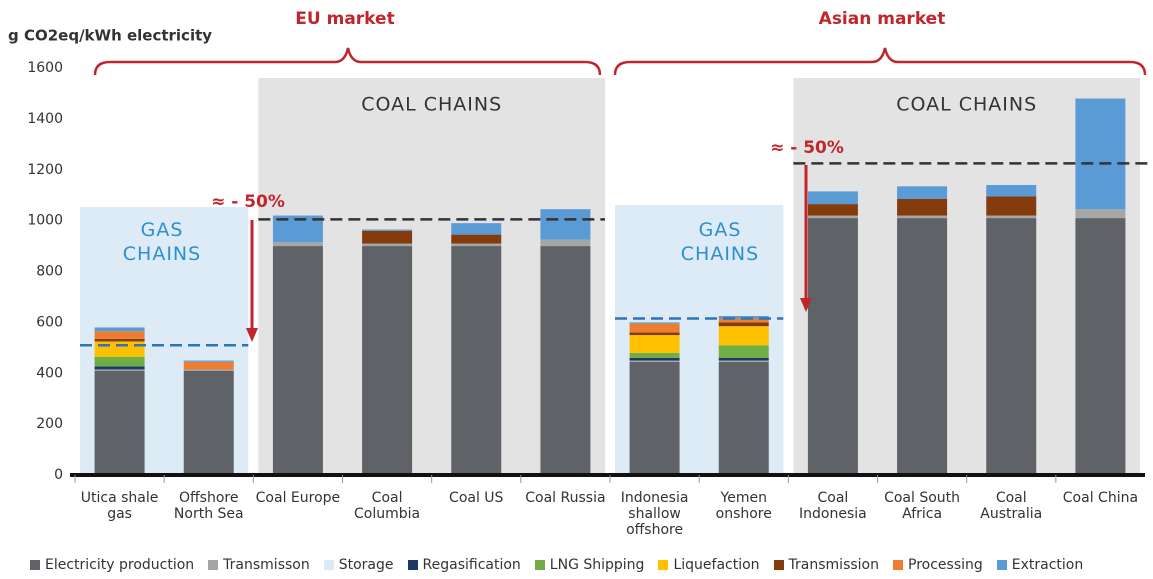  What do you see at coordinates (208, 506) in the screenshot?
I see `x-tick-label: Offshore North Sea` at bounding box center [208, 506].